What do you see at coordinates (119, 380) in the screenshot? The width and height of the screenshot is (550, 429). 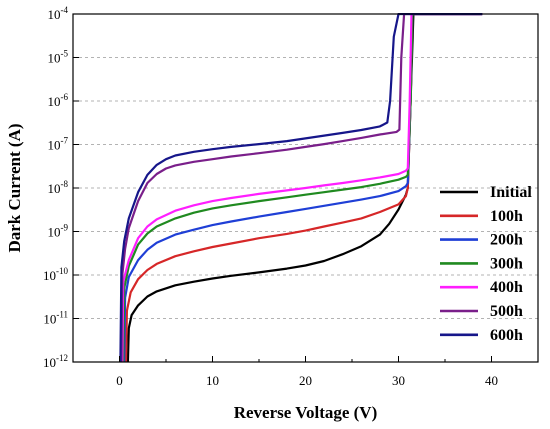 I see `x-tick-label: 0` at bounding box center [119, 380].